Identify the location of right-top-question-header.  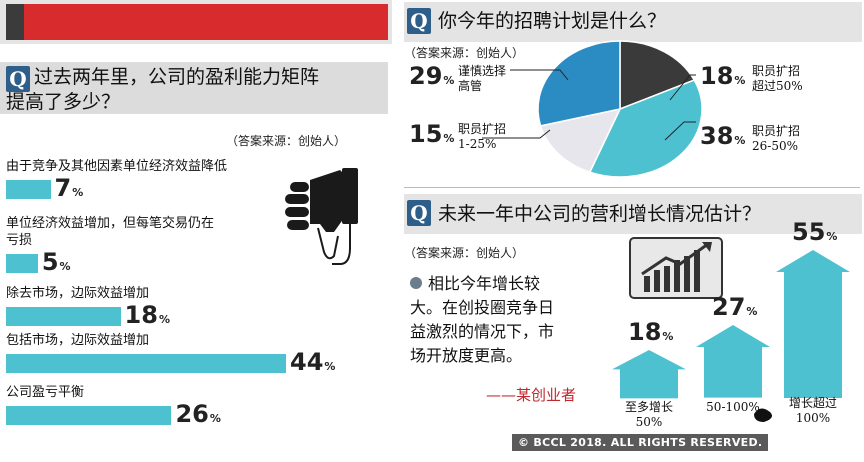
(633, 22).